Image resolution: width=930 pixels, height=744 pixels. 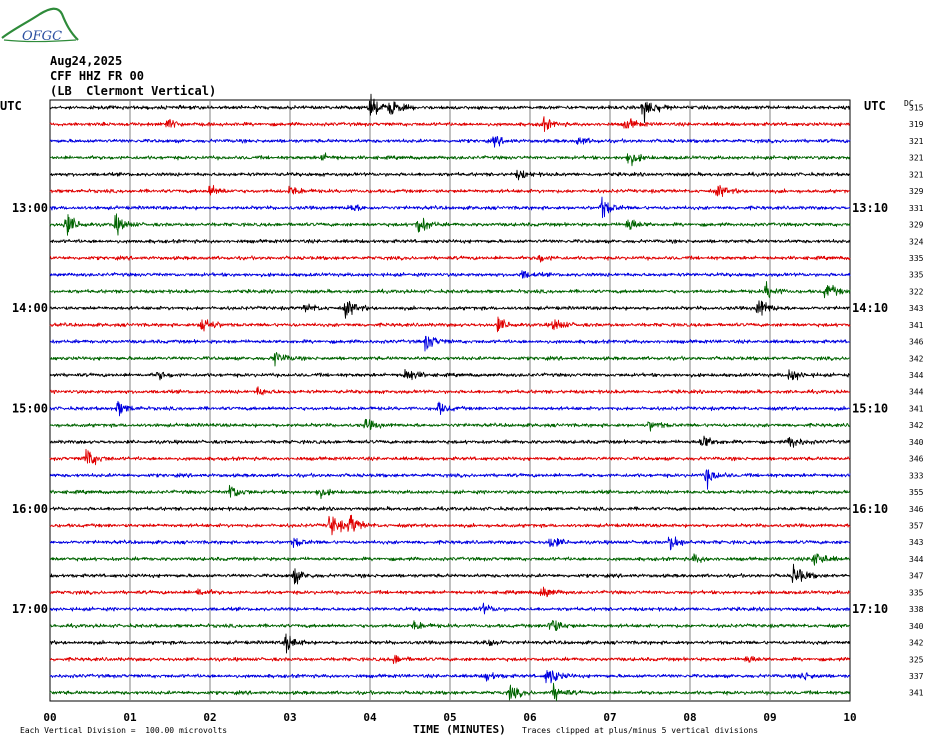 I want to click on dc-offset-label: 331, so click(x=916, y=208).